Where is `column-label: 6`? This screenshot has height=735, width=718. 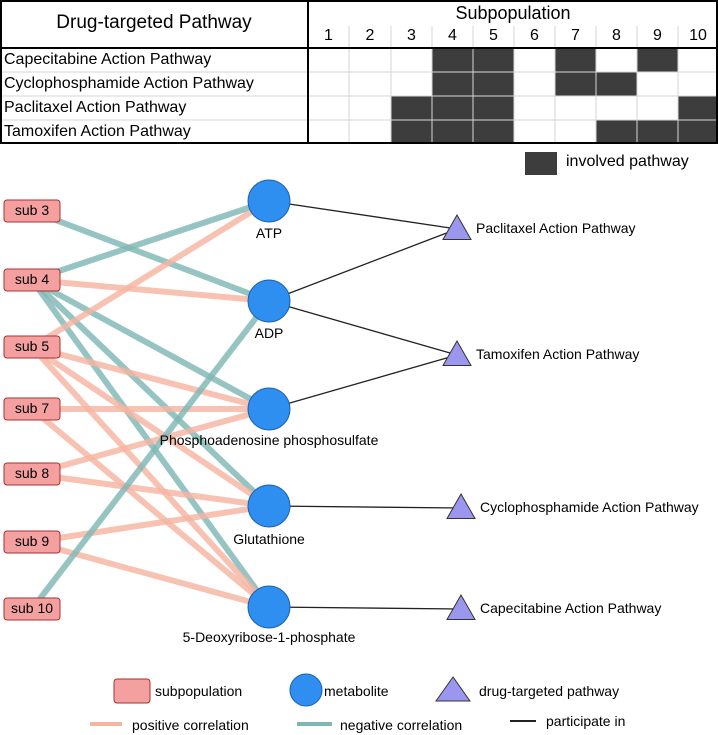 column-label: 6 is located at coordinates (534, 35).